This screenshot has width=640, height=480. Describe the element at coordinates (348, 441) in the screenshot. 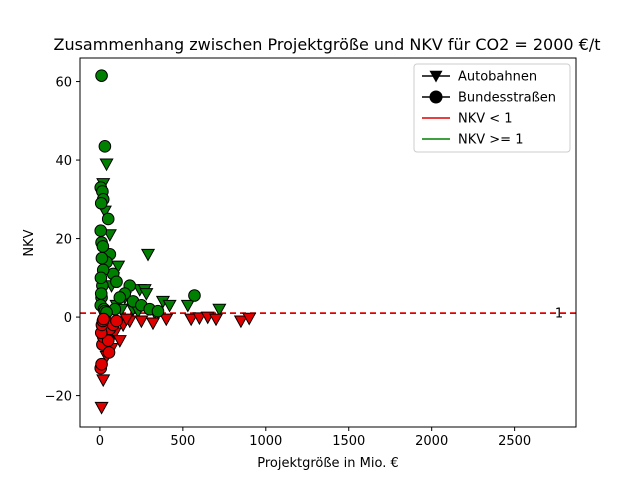

I see `x-tick-label: 1500` at that location.